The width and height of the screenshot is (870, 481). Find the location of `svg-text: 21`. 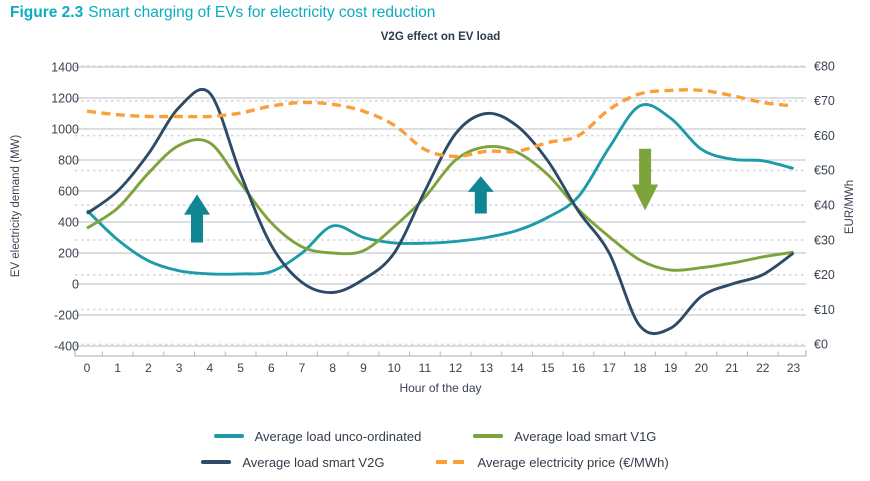

svg-text: 21 is located at coordinates (732, 368).